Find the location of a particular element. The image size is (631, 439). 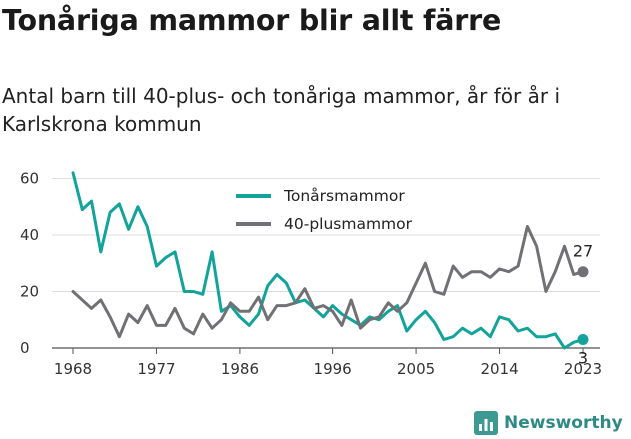

series-end-label: 27 is located at coordinates (583, 251).